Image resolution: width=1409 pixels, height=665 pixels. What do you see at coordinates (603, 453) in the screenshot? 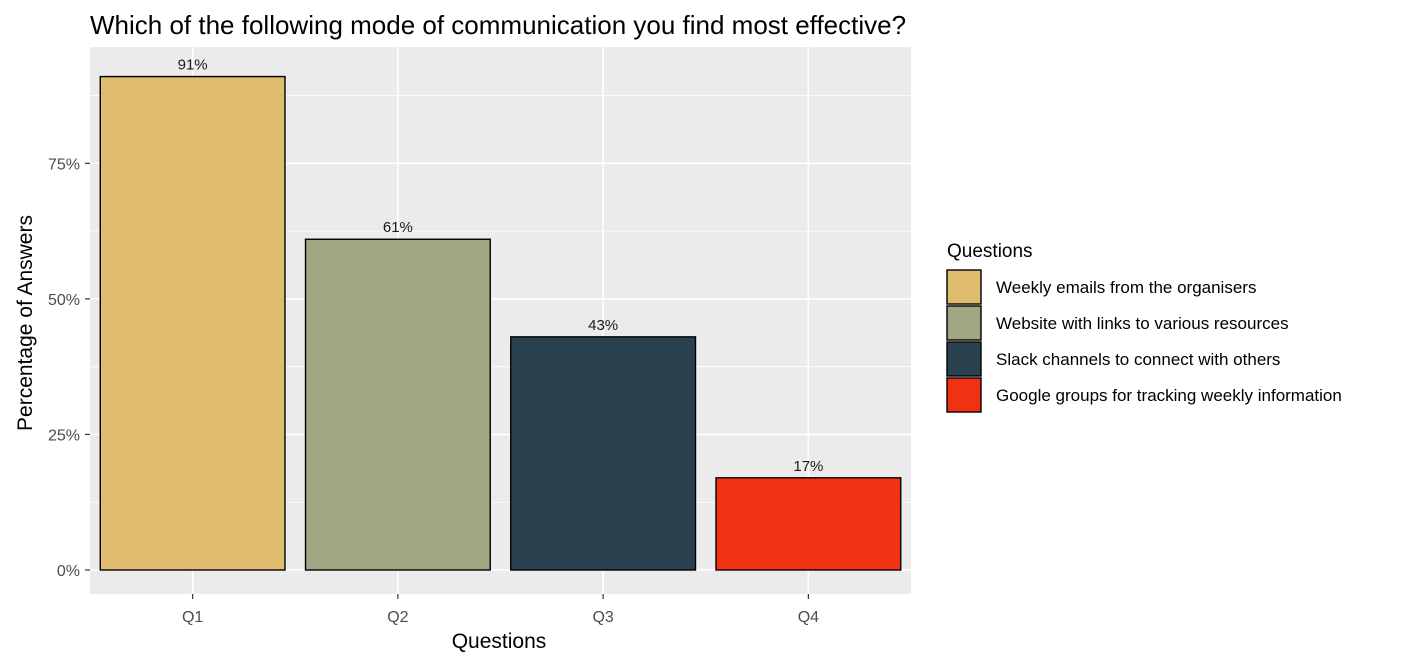
I see `bar-q3` at bounding box center [603, 453].